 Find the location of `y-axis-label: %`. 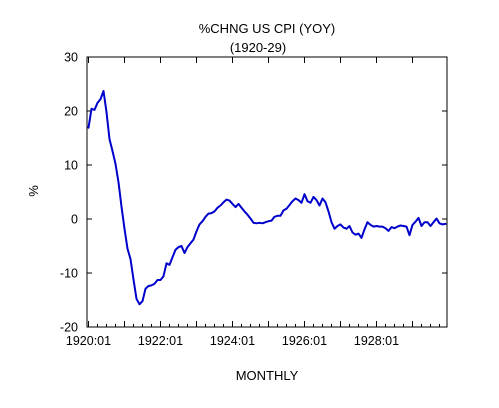

y-axis-label: % is located at coordinates (33, 191).